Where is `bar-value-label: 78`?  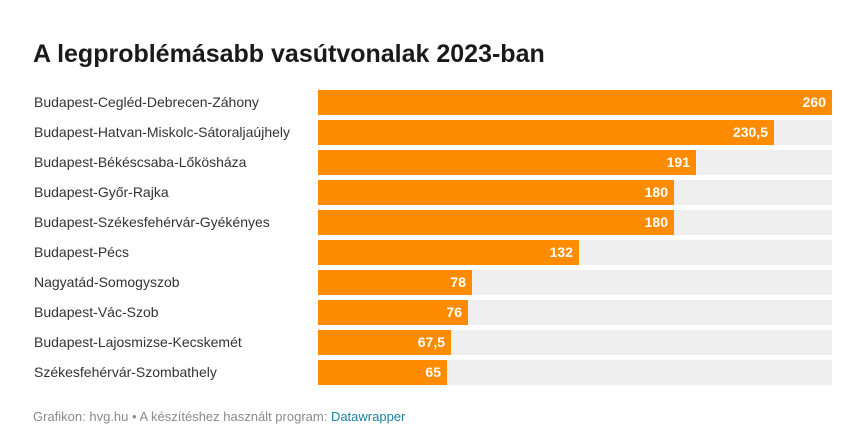
bar-value-label: 78 is located at coordinates (458, 282).